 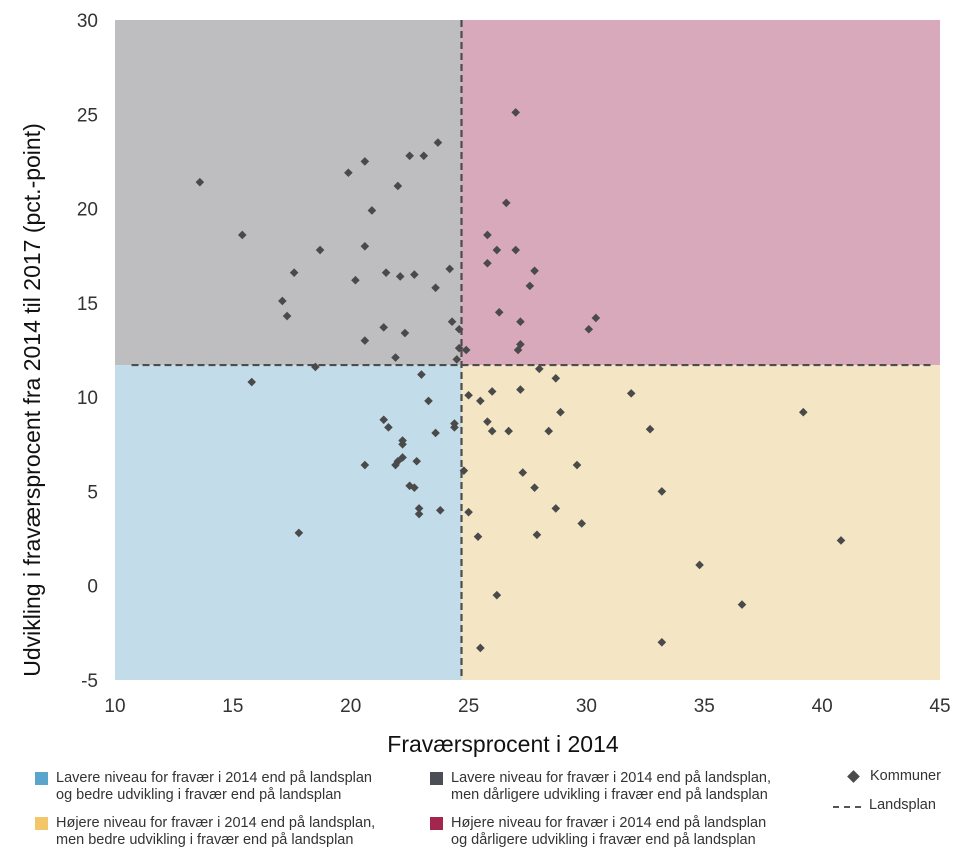 I want to click on y-tick-label: 15, so click(x=87, y=304).